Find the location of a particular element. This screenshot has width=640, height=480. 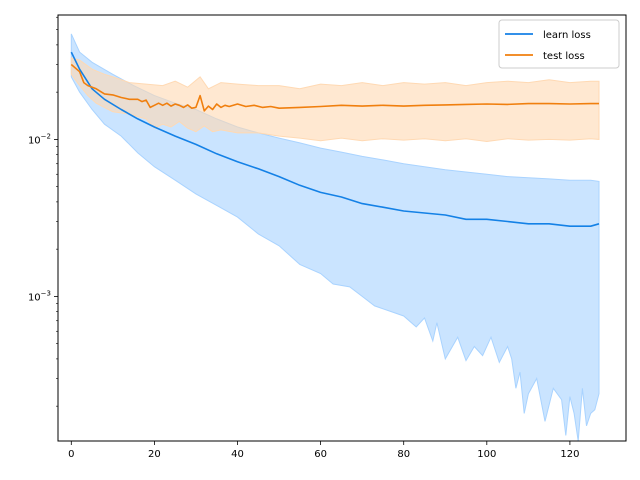

x-tick-label: 120 is located at coordinates (569, 454).